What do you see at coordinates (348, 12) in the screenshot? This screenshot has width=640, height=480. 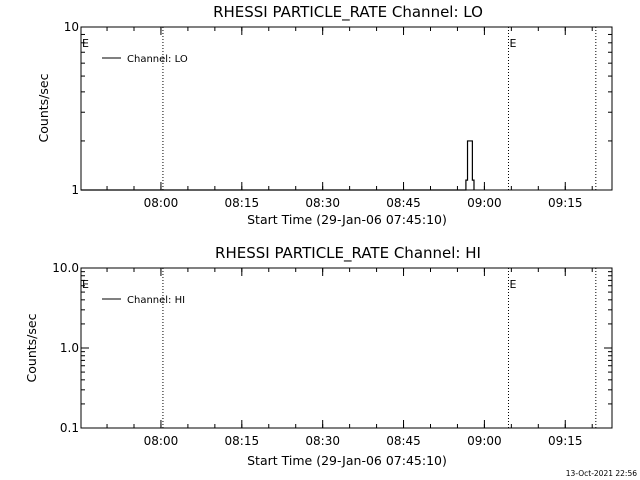 I see `panel-lo-title: RHESSI PARTICLE_RATE Channel: LO` at bounding box center [348, 12].